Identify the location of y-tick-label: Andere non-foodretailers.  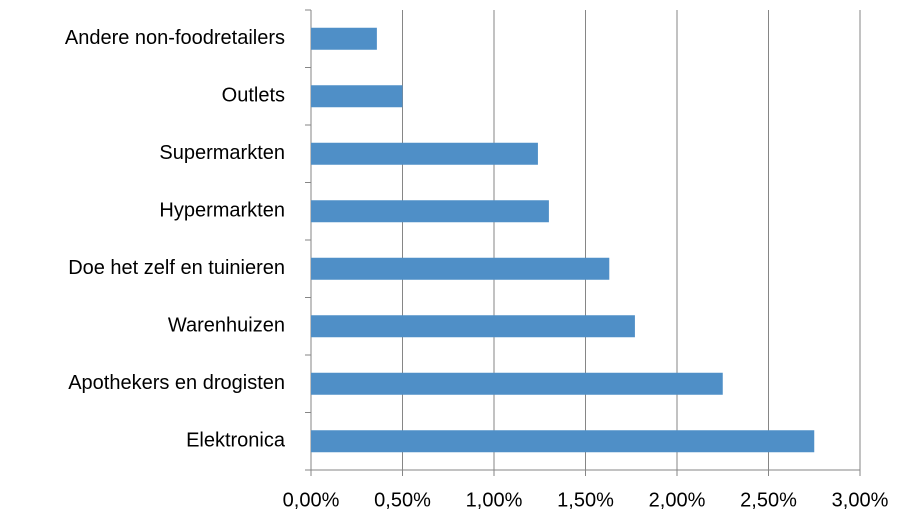
(175, 38).